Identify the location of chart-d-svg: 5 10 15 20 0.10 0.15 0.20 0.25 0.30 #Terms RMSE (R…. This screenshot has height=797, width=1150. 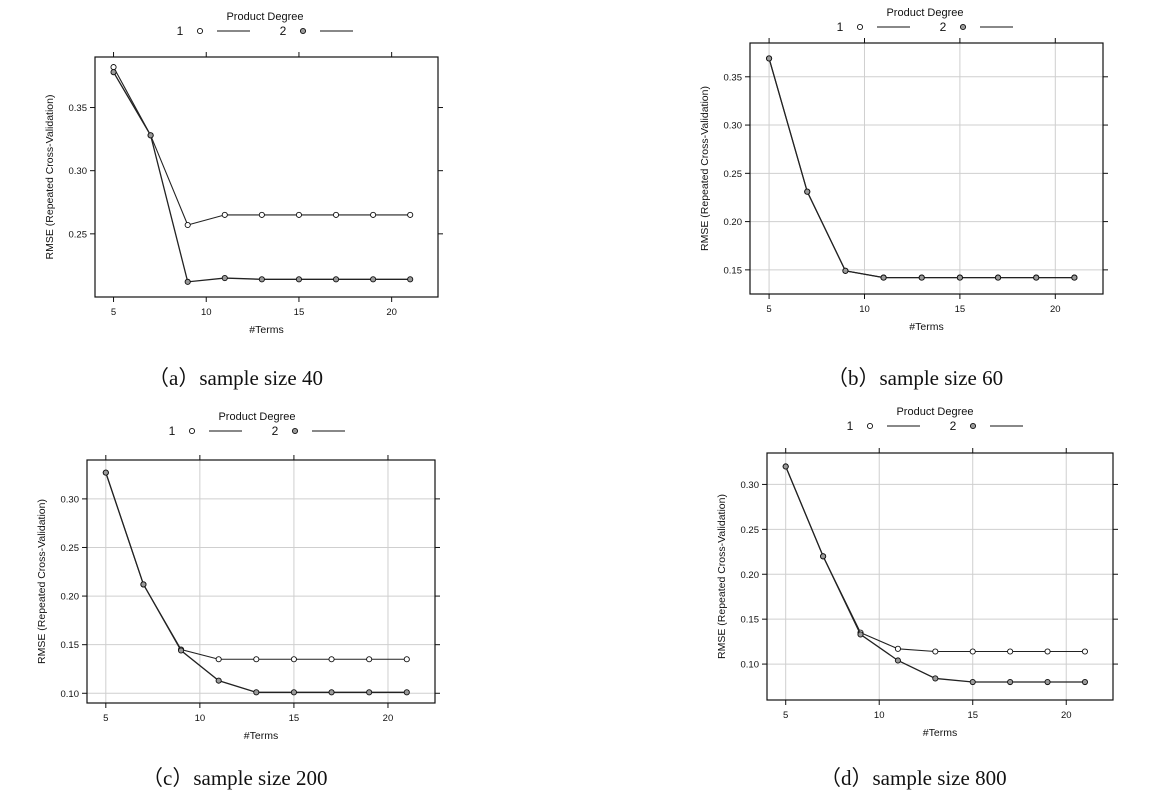
(917, 572).